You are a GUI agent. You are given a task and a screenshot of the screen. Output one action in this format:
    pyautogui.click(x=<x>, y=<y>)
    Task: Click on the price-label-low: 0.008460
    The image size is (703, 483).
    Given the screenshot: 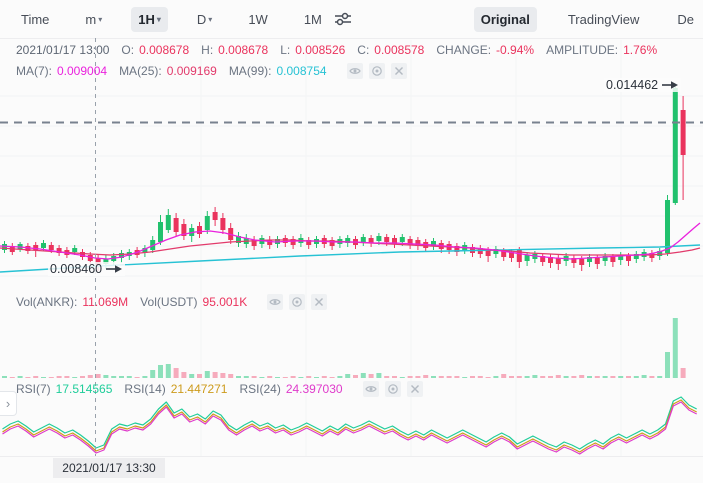 What is the action you would take?
    pyautogui.click(x=87, y=269)
    